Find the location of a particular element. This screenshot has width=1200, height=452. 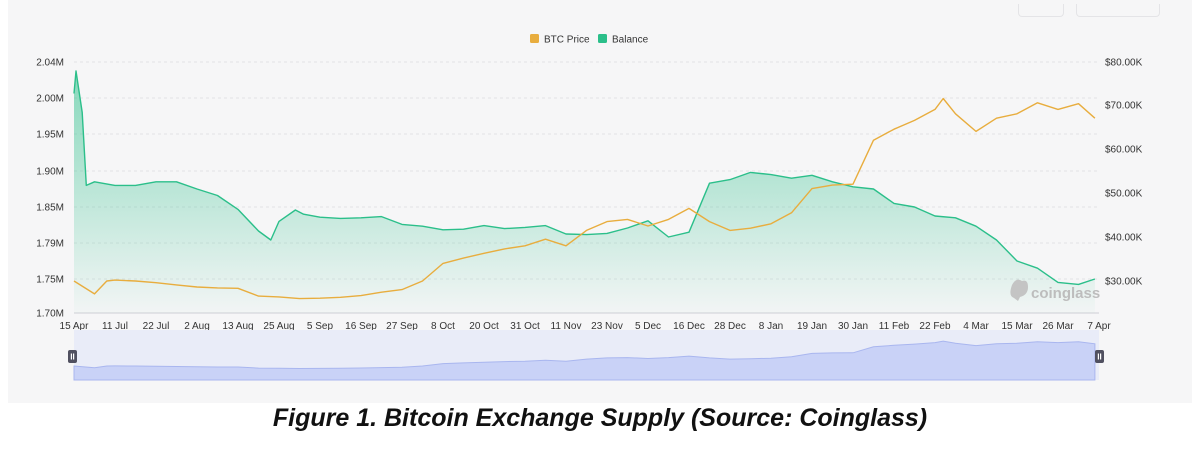

range-navigator is located at coordinates (586, 355).